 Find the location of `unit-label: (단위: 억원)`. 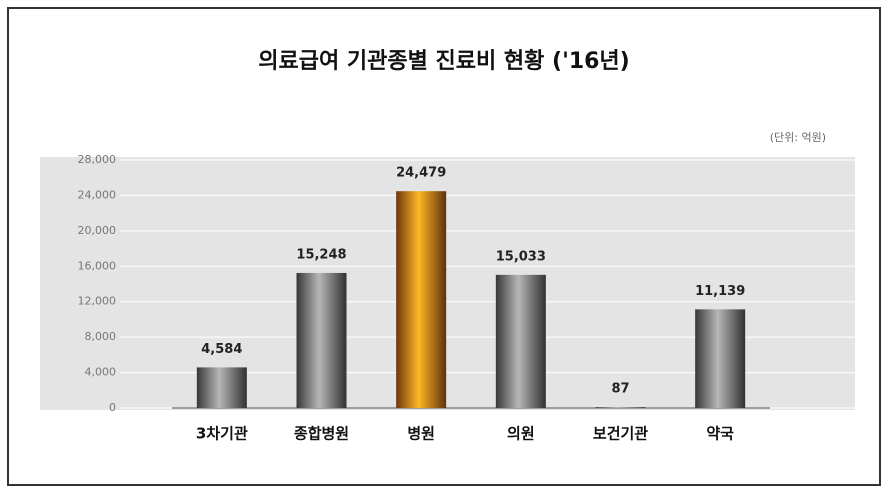

unit-label: (단위: 억원) is located at coordinates (798, 137).